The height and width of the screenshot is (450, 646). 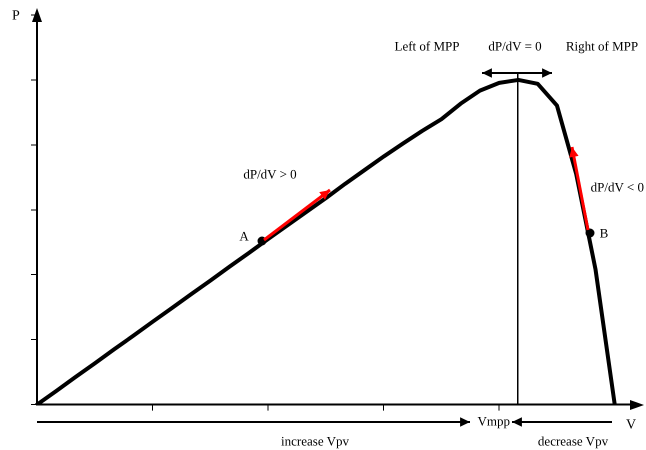 I want to click on annotation: dP/dV < 0, so click(x=617, y=186).